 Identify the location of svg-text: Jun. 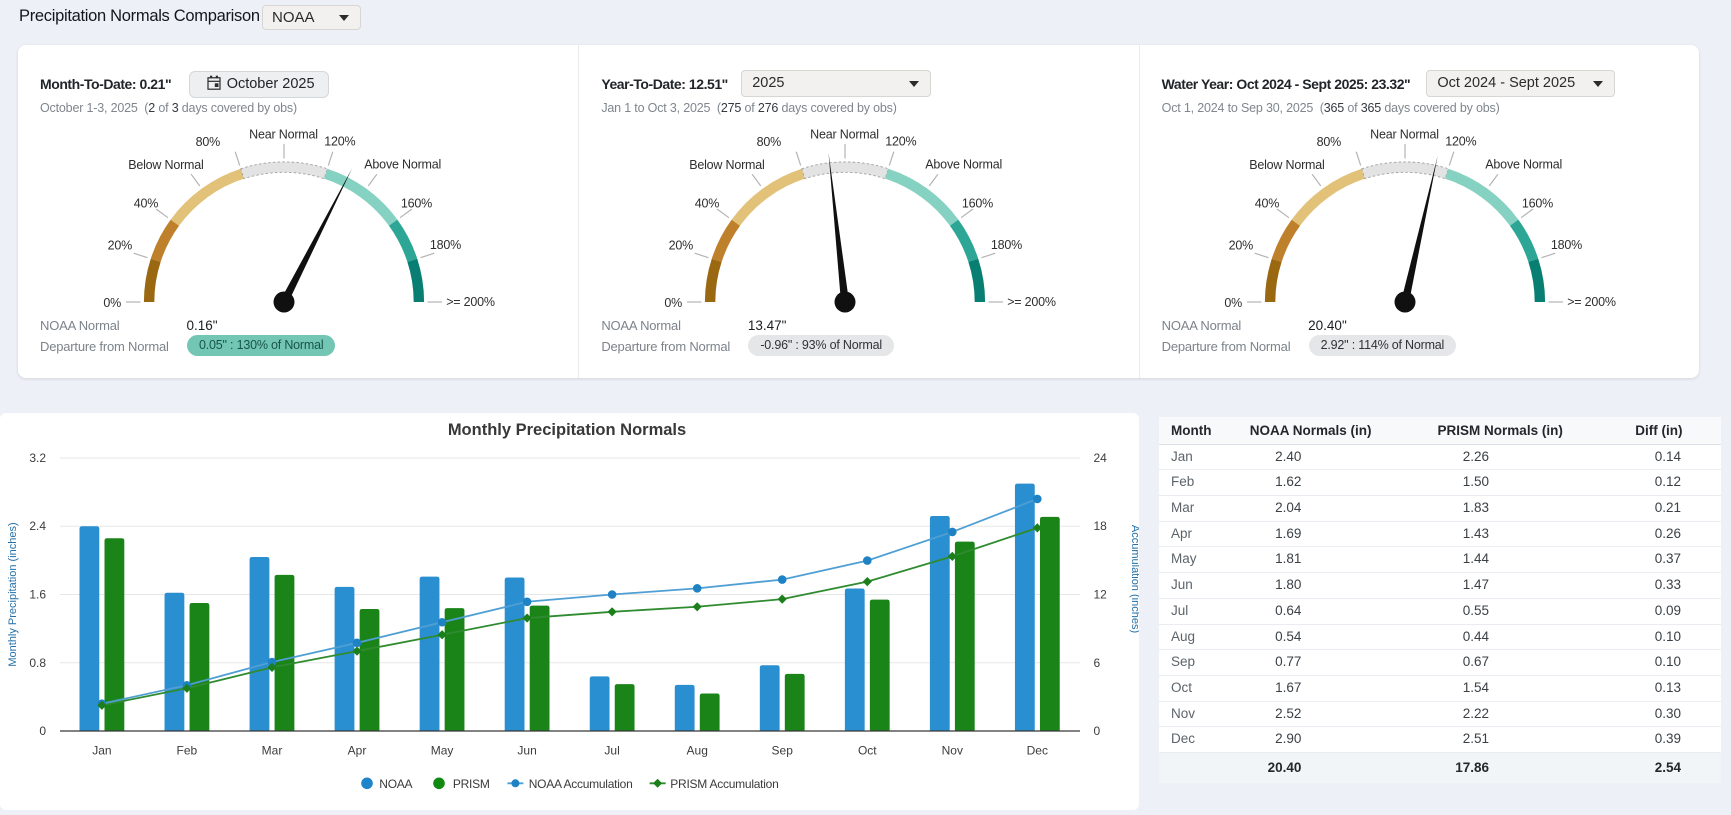
(526, 751).